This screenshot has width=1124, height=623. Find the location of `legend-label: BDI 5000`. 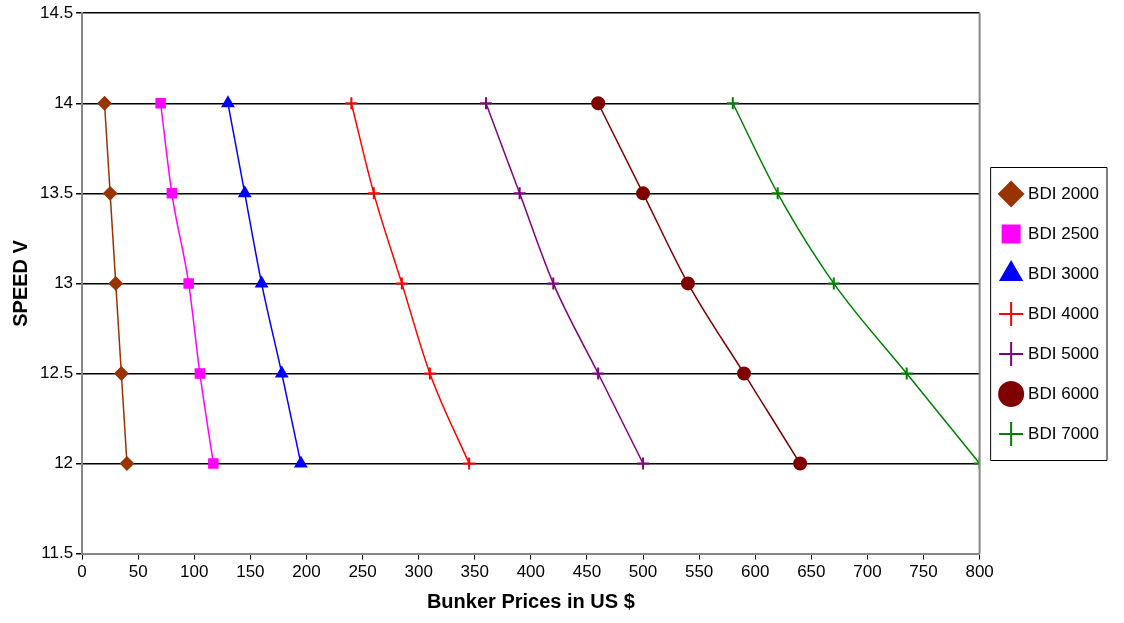

legend-label: BDI 5000 is located at coordinates (1064, 353).